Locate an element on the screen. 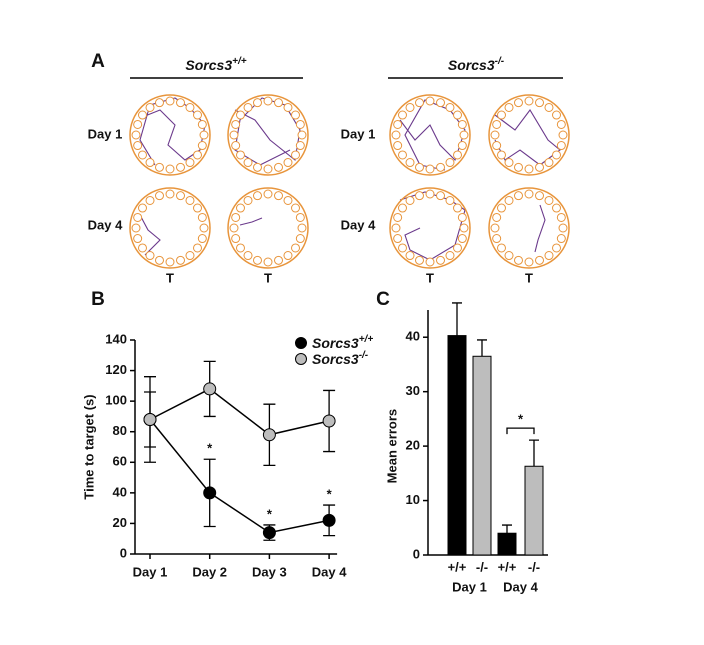  legend-sup: -/- is located at coordinates (364, 355).